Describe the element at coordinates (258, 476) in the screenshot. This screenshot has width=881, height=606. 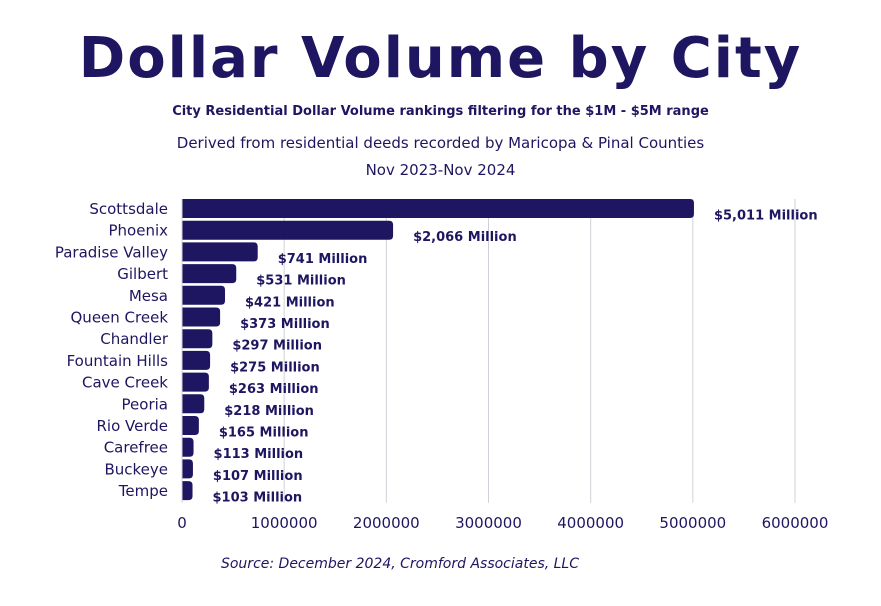
I see `data-label: $107 Million` at that location.